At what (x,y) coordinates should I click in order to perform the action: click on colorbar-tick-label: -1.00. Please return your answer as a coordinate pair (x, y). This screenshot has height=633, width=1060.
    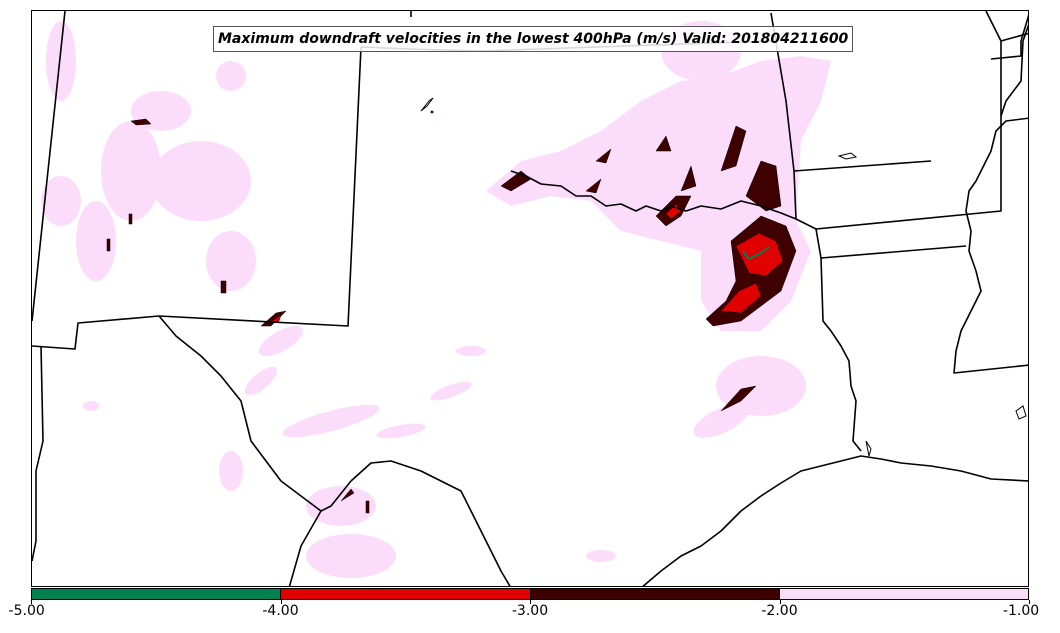
    Looking at the image, I should click on (1021, 611).